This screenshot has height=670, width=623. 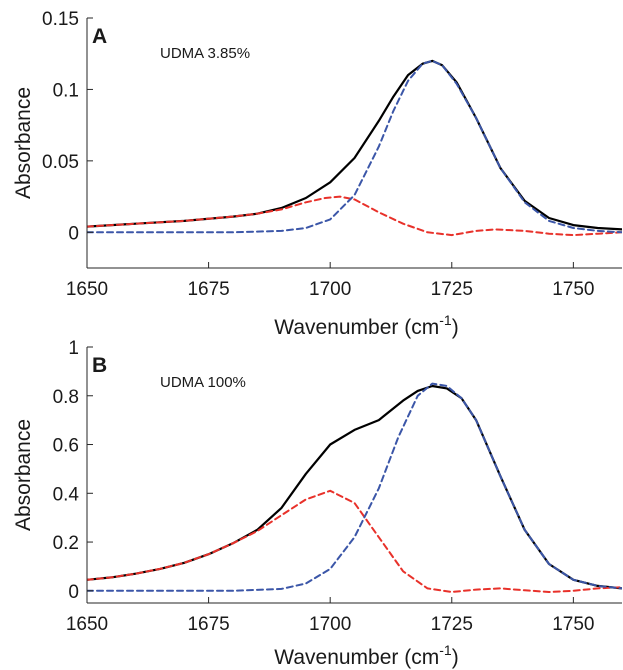 I want to click on y-tick-label: 0.6, so click(x=66, y=446).